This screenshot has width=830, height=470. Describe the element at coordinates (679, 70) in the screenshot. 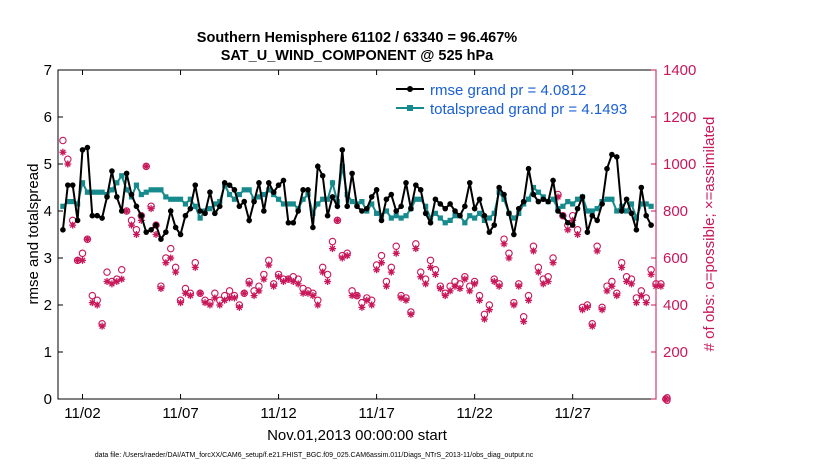

I see `y-right-tick-label: 1400` at that location.